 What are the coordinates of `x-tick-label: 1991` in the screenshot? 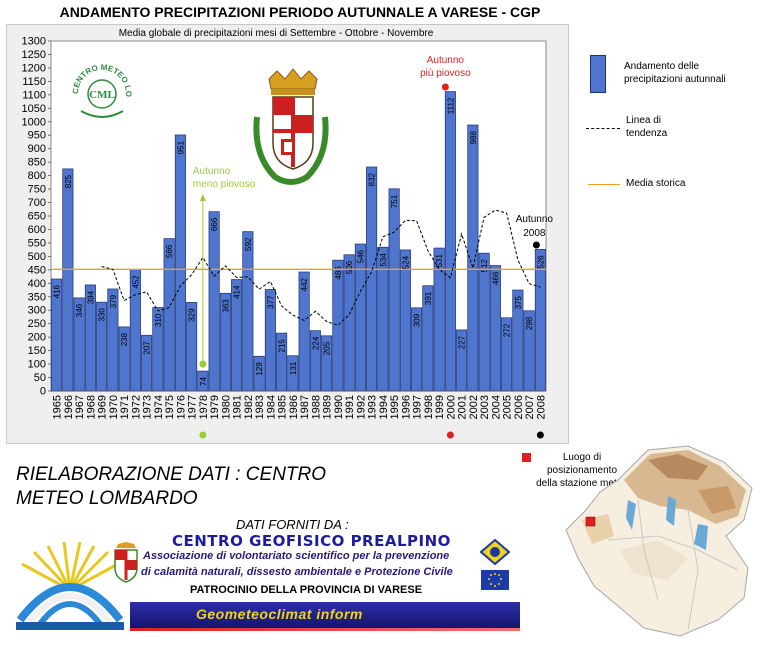 It's located at (350, 407).